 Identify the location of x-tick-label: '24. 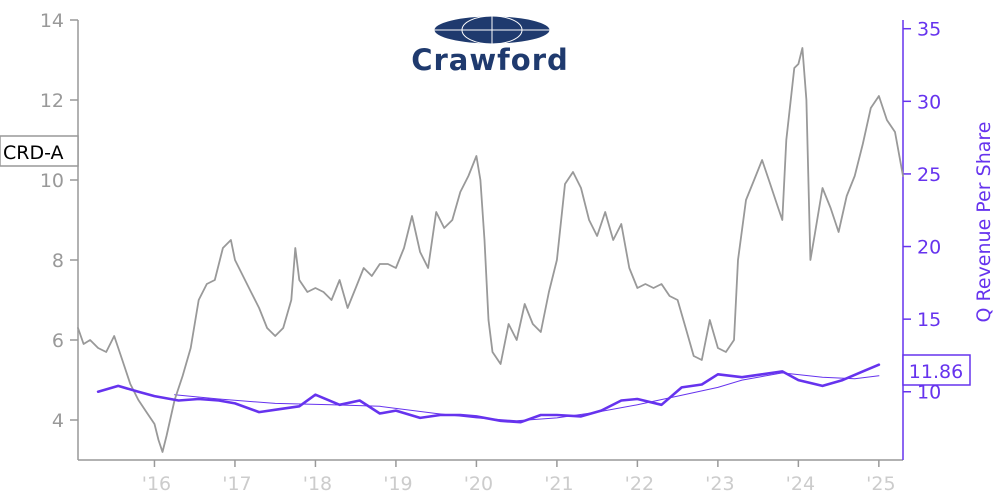
(800, 484).